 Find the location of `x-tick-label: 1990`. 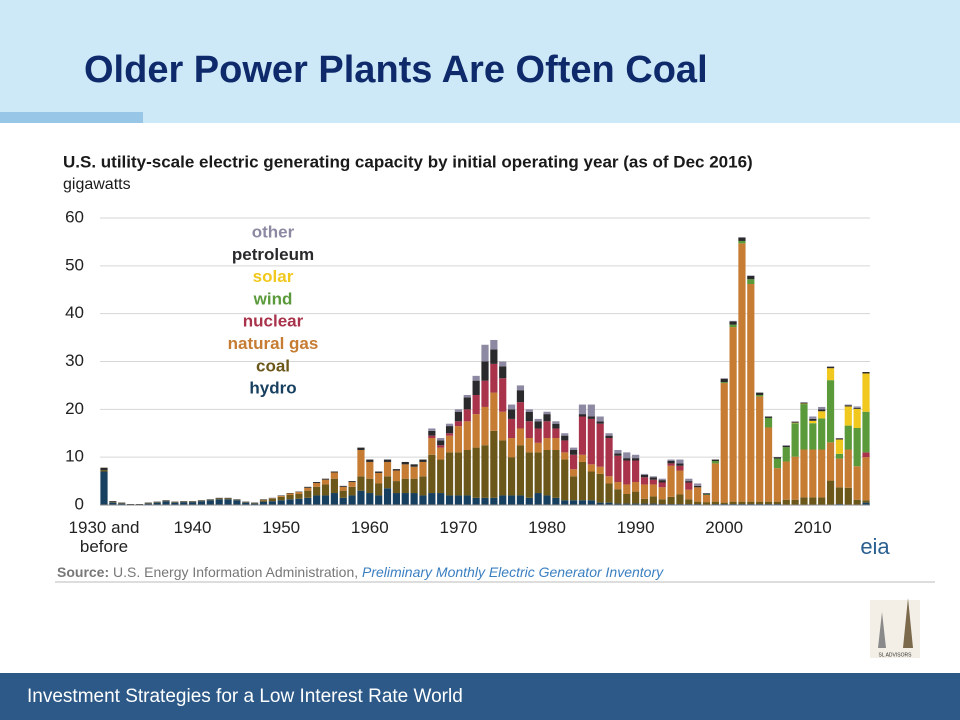

x-tick-label: 1990 is located at coordinates (635, 527).